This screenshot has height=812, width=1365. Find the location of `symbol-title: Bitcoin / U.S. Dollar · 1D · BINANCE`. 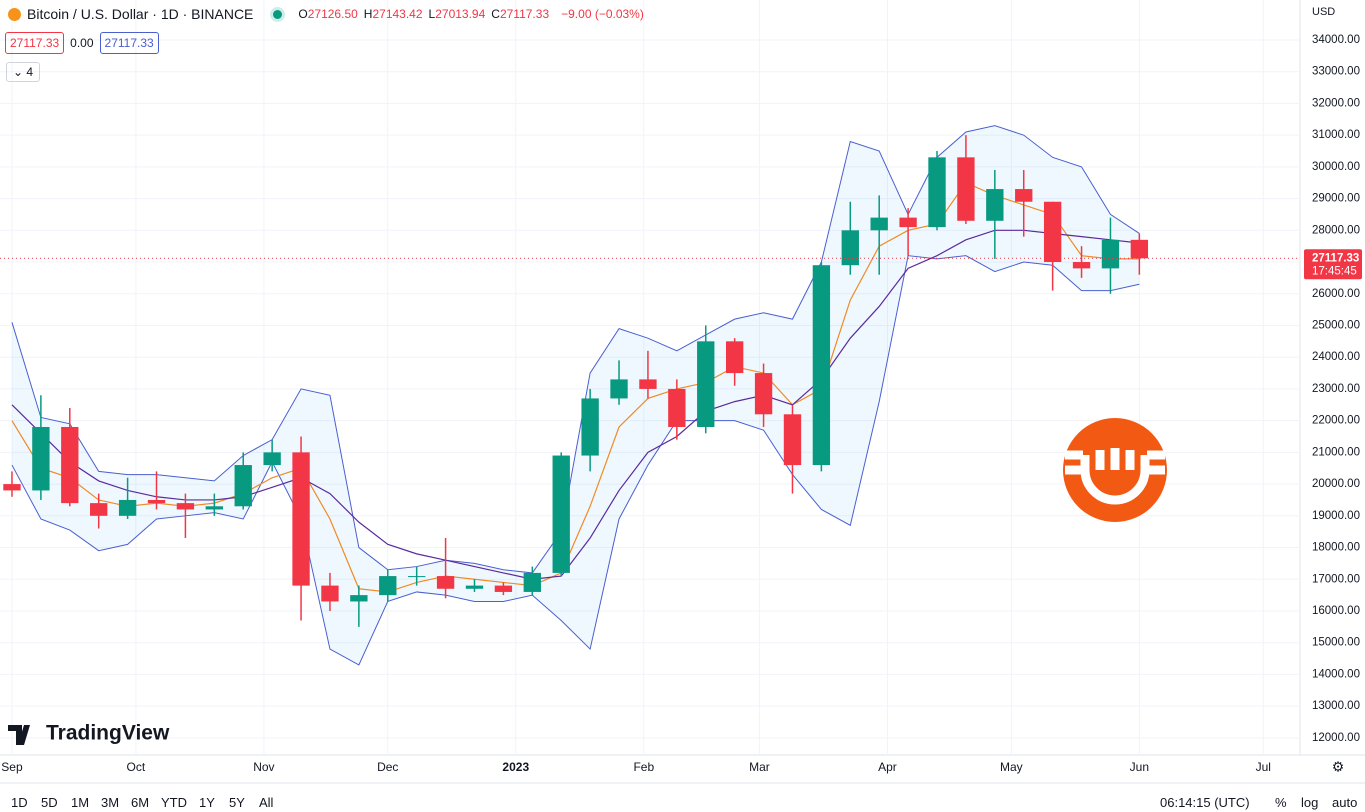

symbol-title: Bitcoin / U.S. Dollar · 1D · BINANCE is located at coordinates (140, 14).